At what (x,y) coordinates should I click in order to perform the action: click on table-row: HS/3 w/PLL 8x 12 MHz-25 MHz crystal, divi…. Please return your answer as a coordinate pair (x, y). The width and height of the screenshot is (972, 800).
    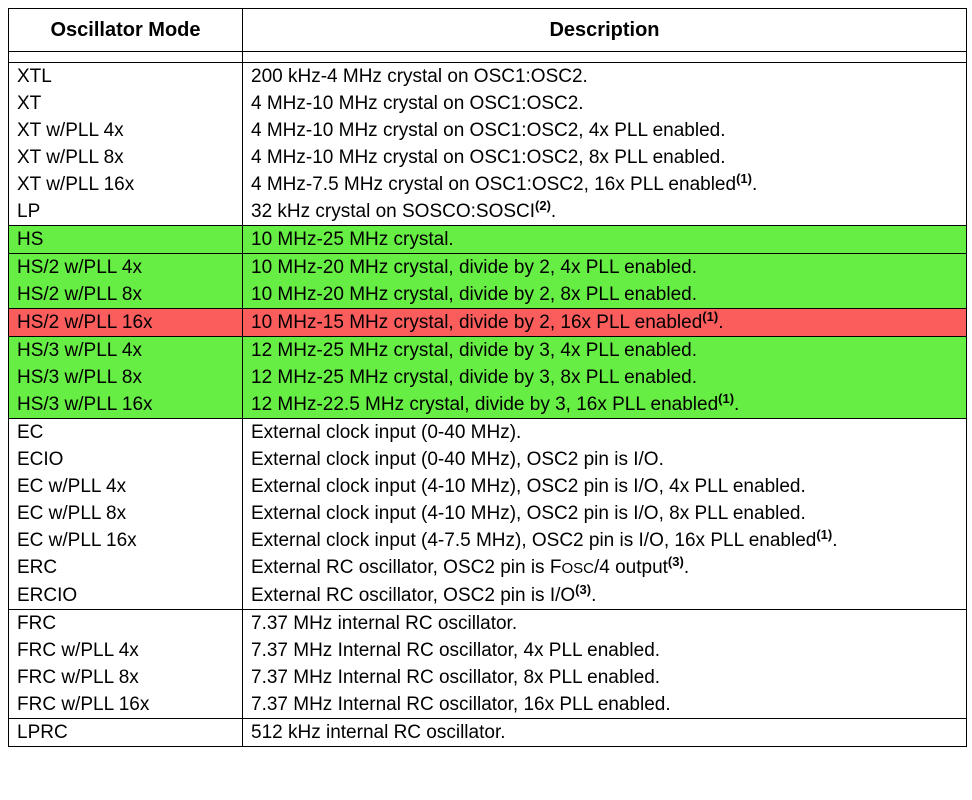
    Looking at the image, I should click on (487, 377).